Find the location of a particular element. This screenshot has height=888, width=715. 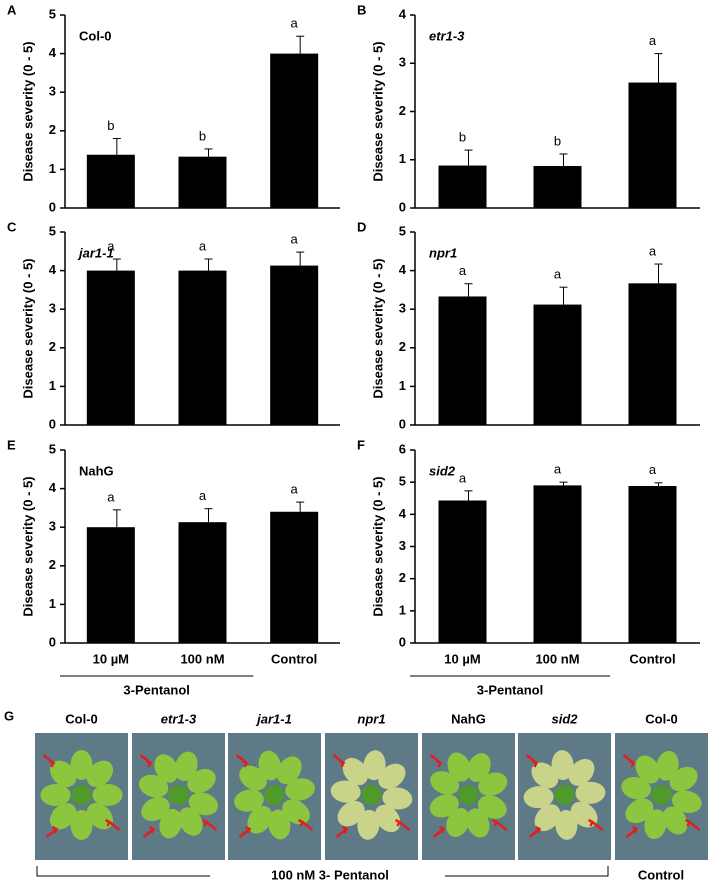

photo-label: npr1 is located at coordinates (371, 718).